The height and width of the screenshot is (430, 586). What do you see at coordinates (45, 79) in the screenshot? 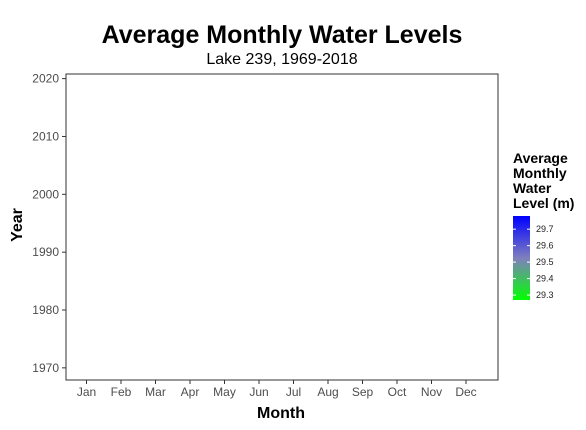
I see `y-tick-label: 2020` at bounding box center [45, 79].